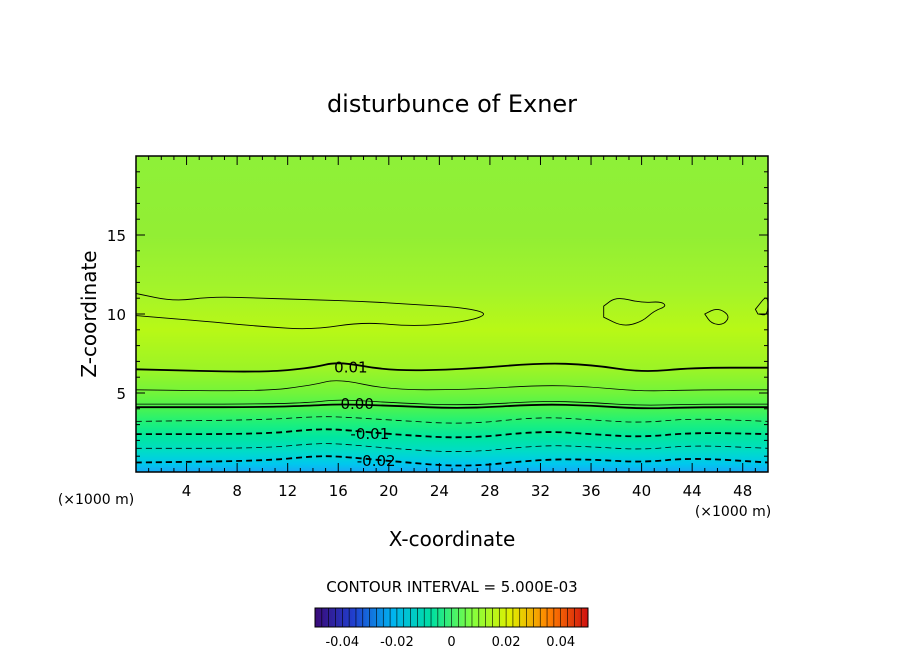 This screenshot has width=904, height=654. I want to click on x-tick-label: 8, so click(237, 491).